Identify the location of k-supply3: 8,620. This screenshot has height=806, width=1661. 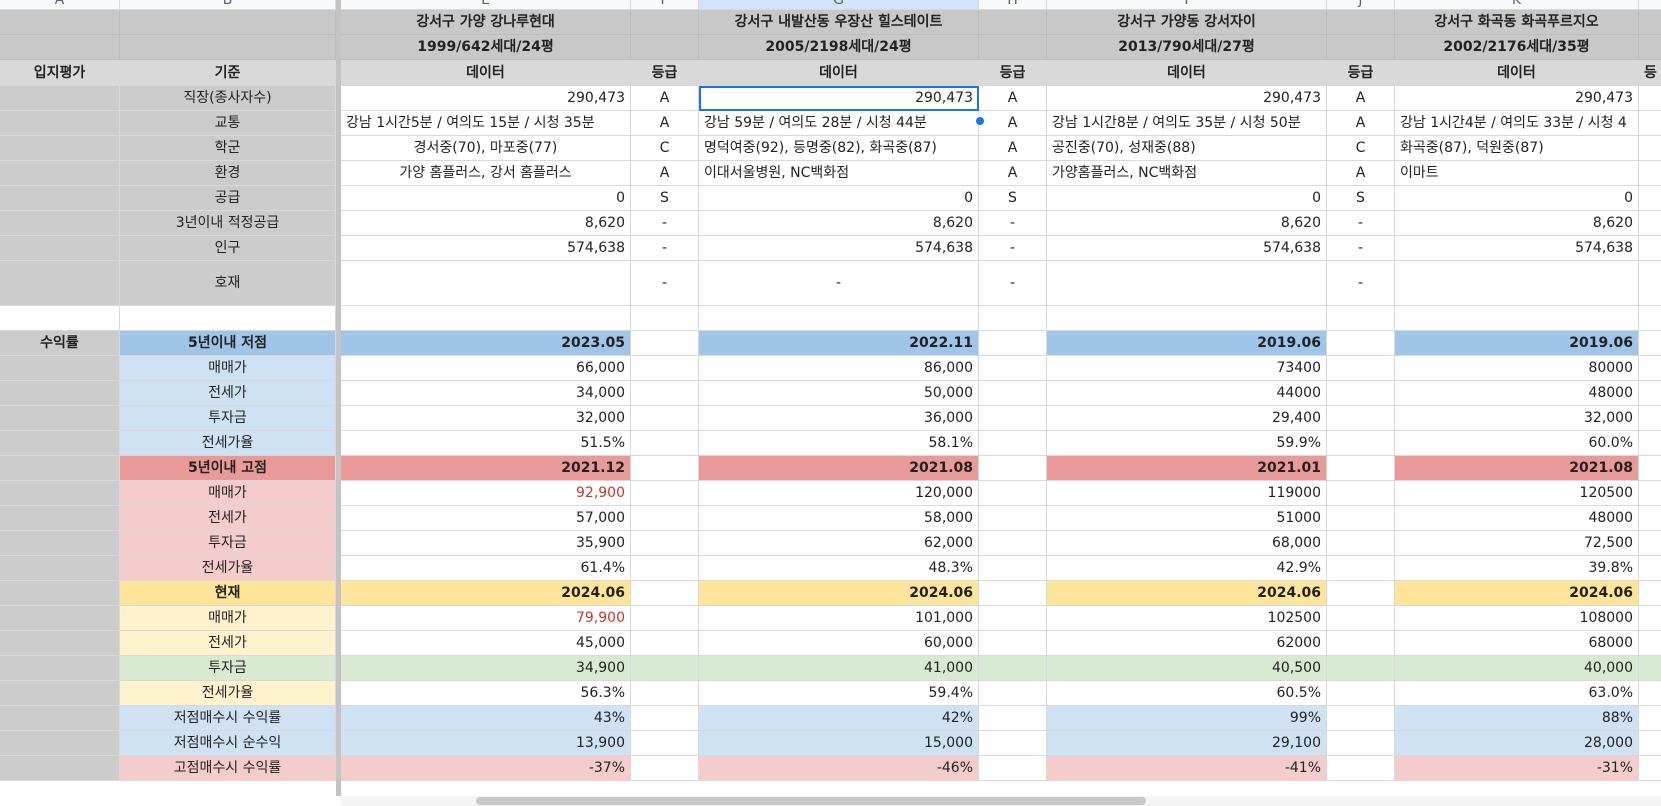
(1517, 223).